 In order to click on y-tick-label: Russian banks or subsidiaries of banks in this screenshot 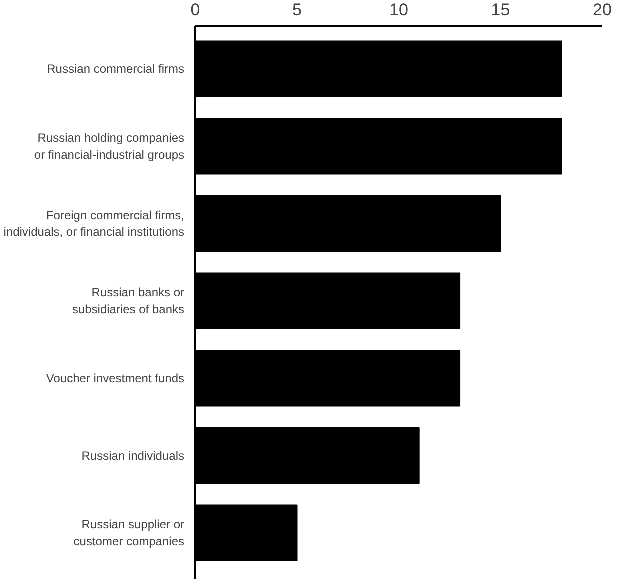, I will do `click(128, 301)`.